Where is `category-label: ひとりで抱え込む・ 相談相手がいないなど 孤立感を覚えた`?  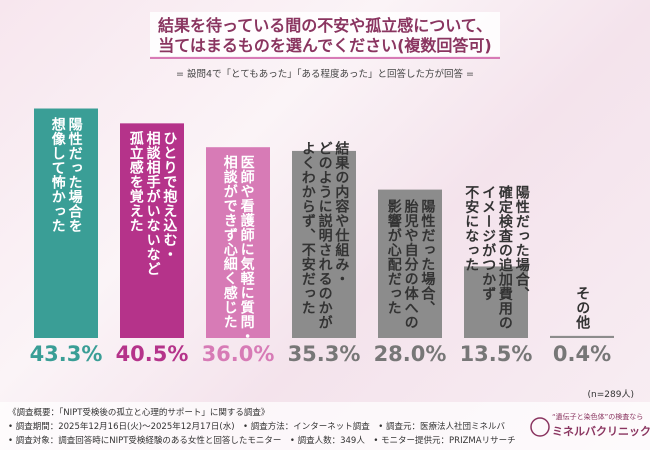 category-label: ひとりで抱え込む・ 相談相手がいないなど 孤立感を覚えた is located at coordinates (152, 204).